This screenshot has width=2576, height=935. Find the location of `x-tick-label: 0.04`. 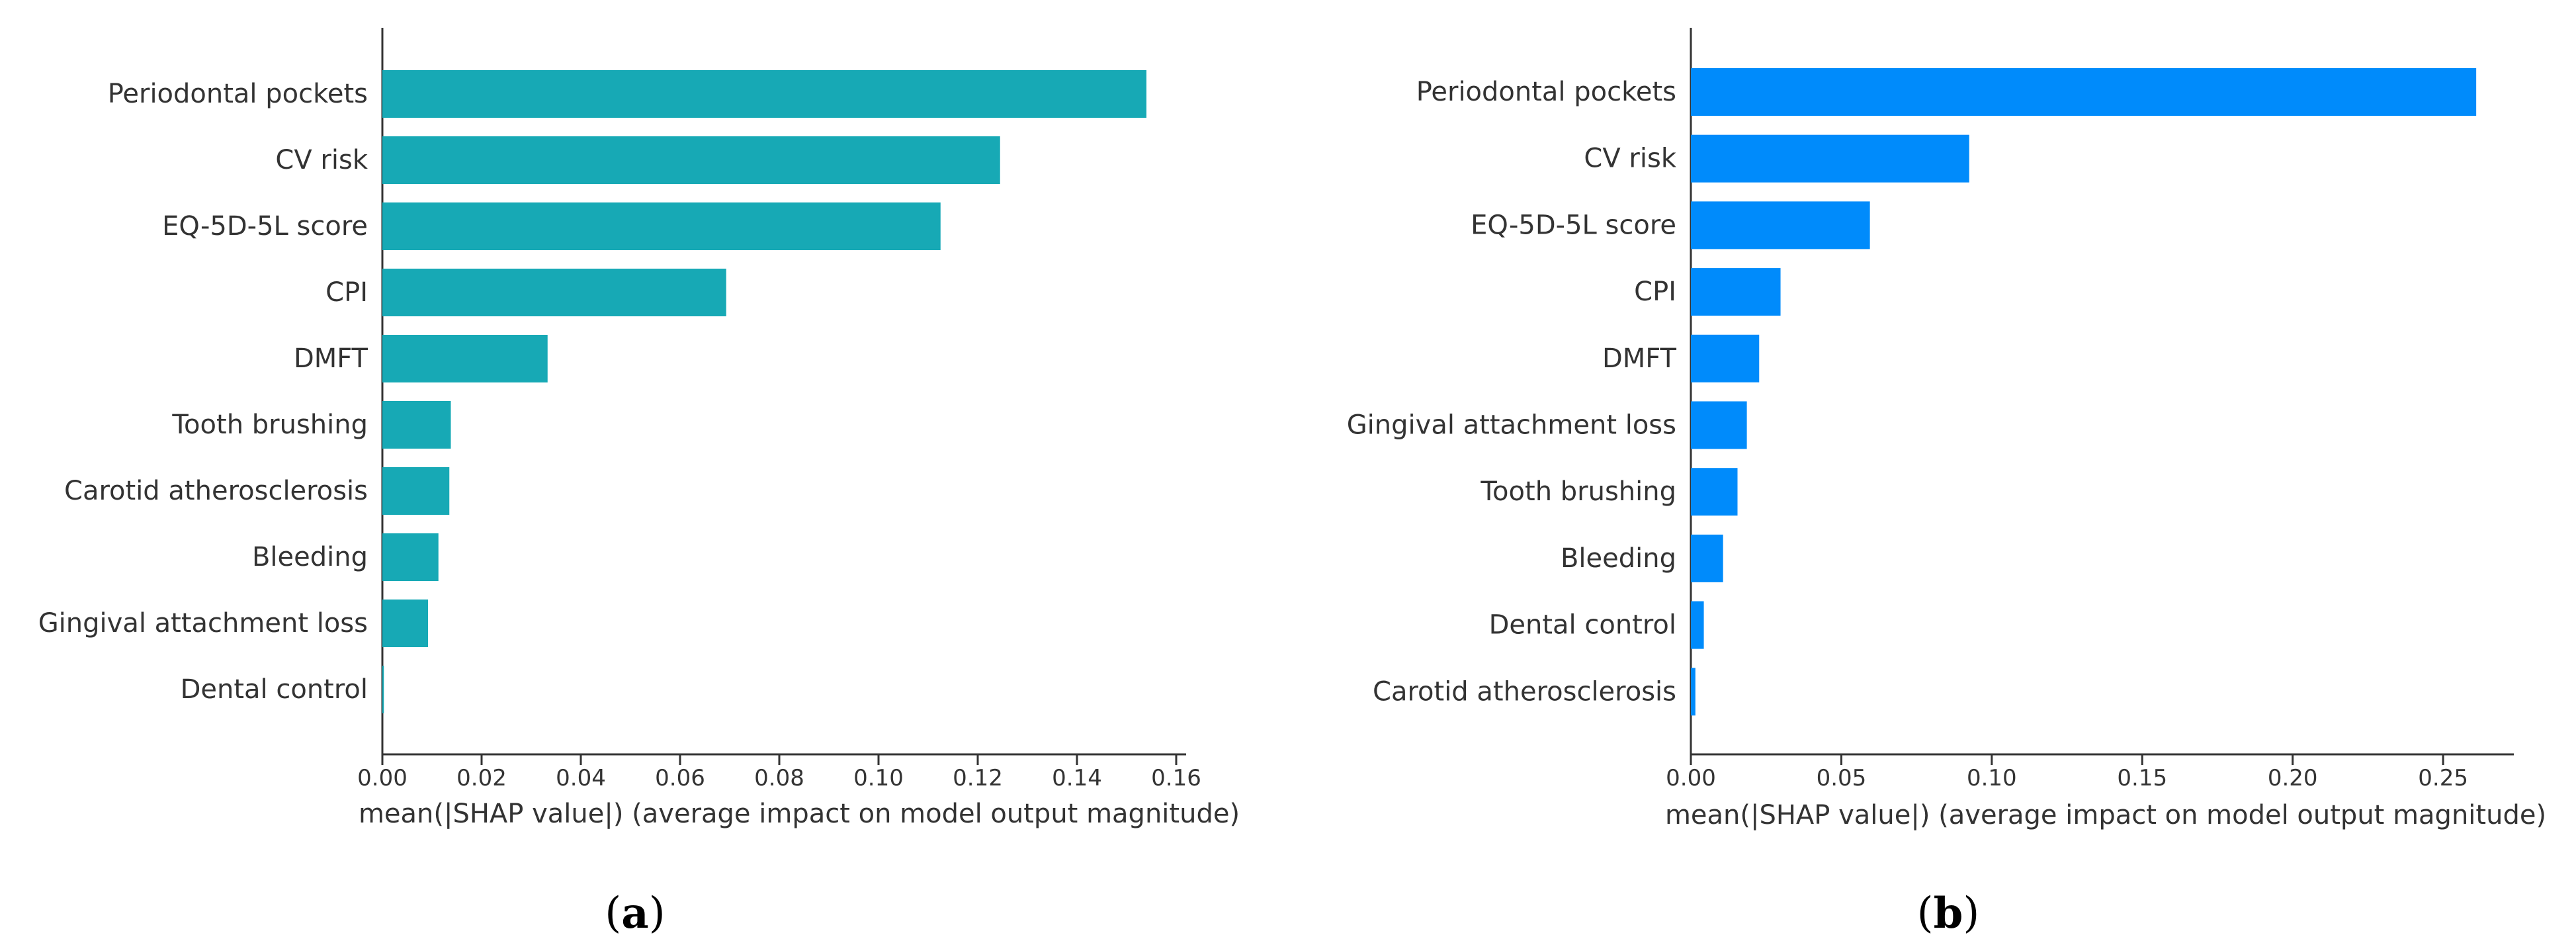

x-tick-label: 0.04 is located at coordinates (581, 778).